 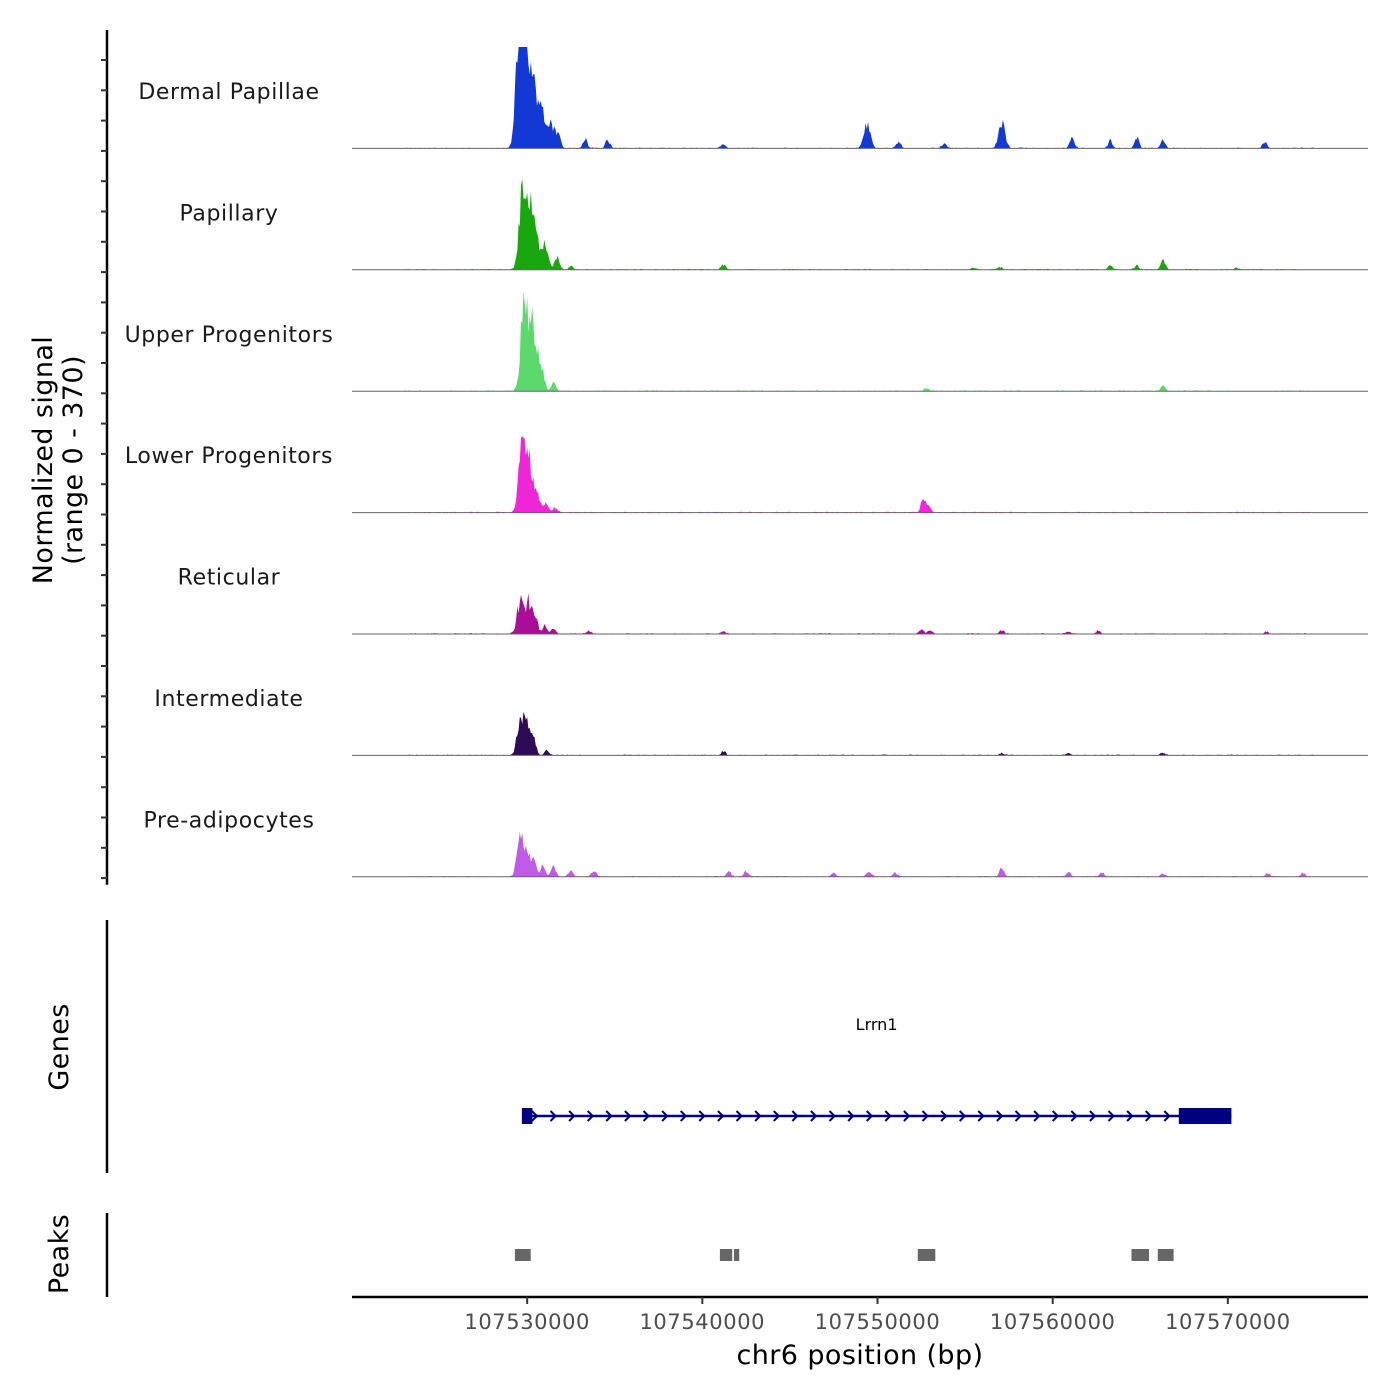 I want to click on x-axis-title: chr6 position (bp), so click(x=860, y=1355).